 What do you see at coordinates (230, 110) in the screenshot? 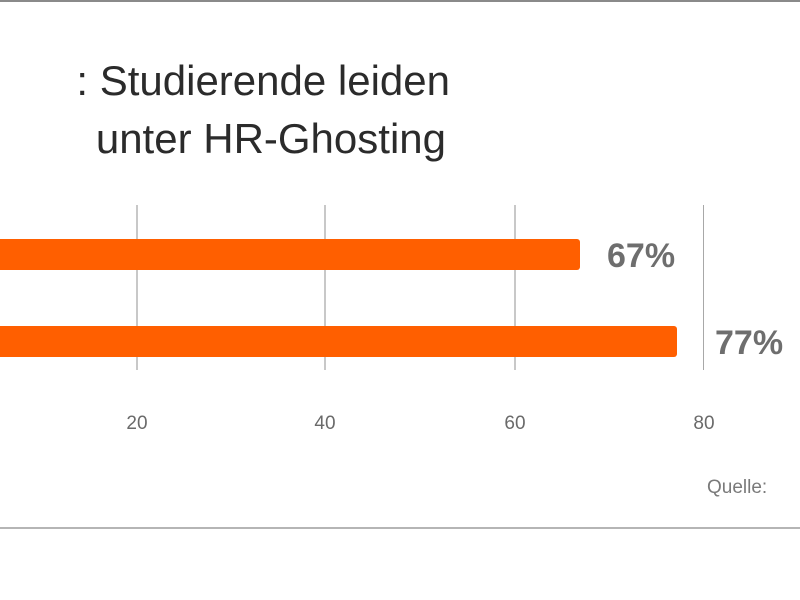
I see `chart-title: : Studierende leiden unter HR-Ghosting` at bounding box center [230, 110].